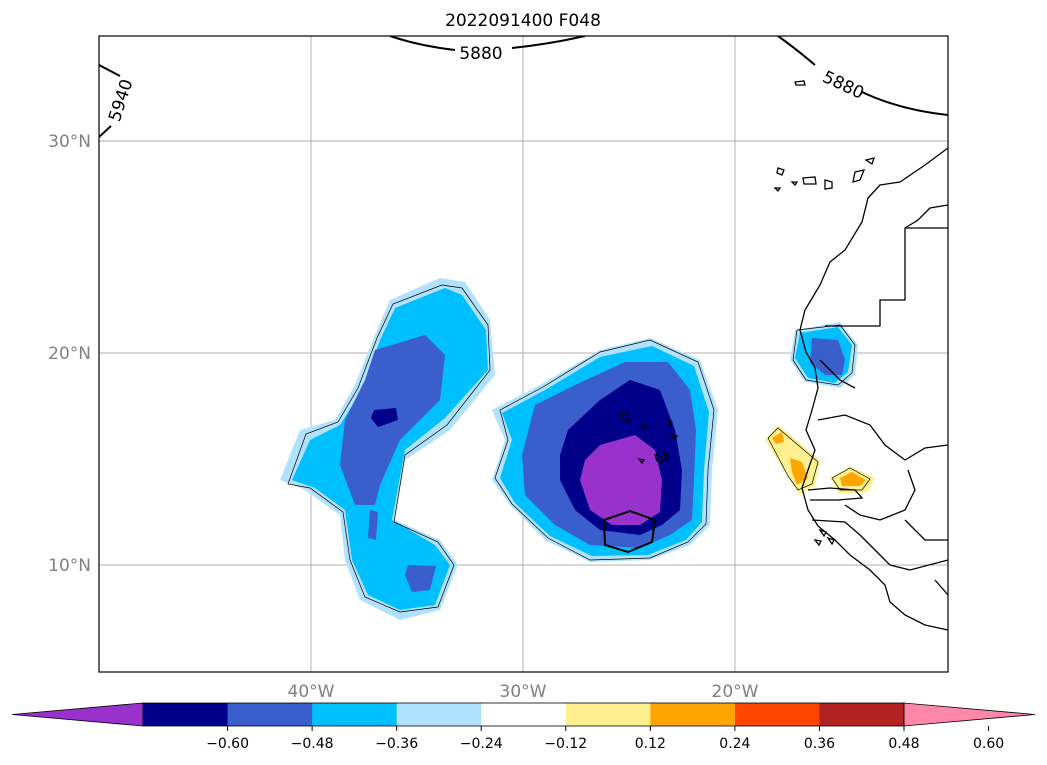 The height and width of the screenshot is (765, 1047). I want to click on lon-label-20w: 20°W, so click(735, 692).